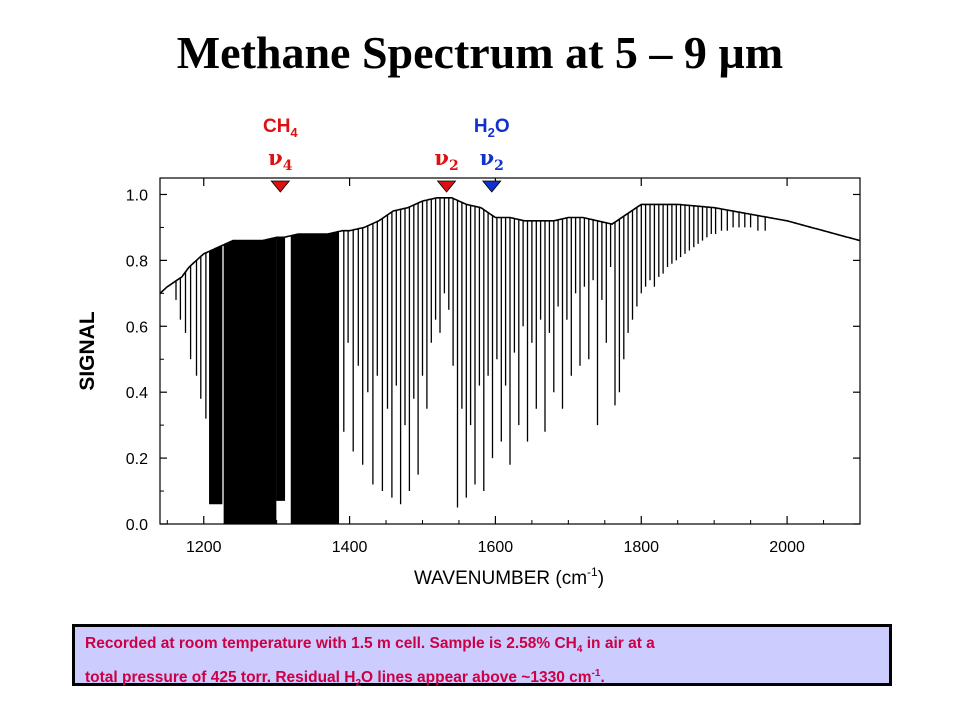  I want to click on y-tick-label-5: 1.0, so click(137, 195).